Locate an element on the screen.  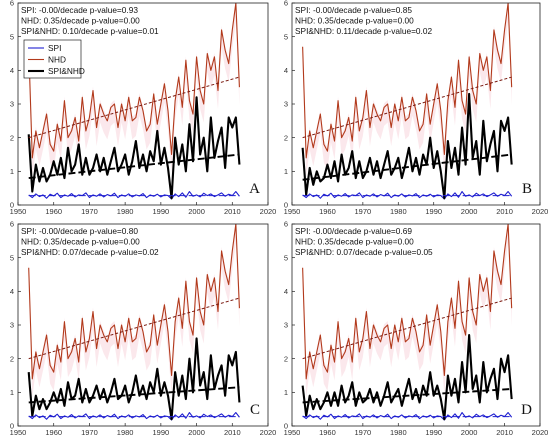
stat-line-3: SPI&NHD: 0.07/decade p-value=0.02 is located at coordinates (90, 252).